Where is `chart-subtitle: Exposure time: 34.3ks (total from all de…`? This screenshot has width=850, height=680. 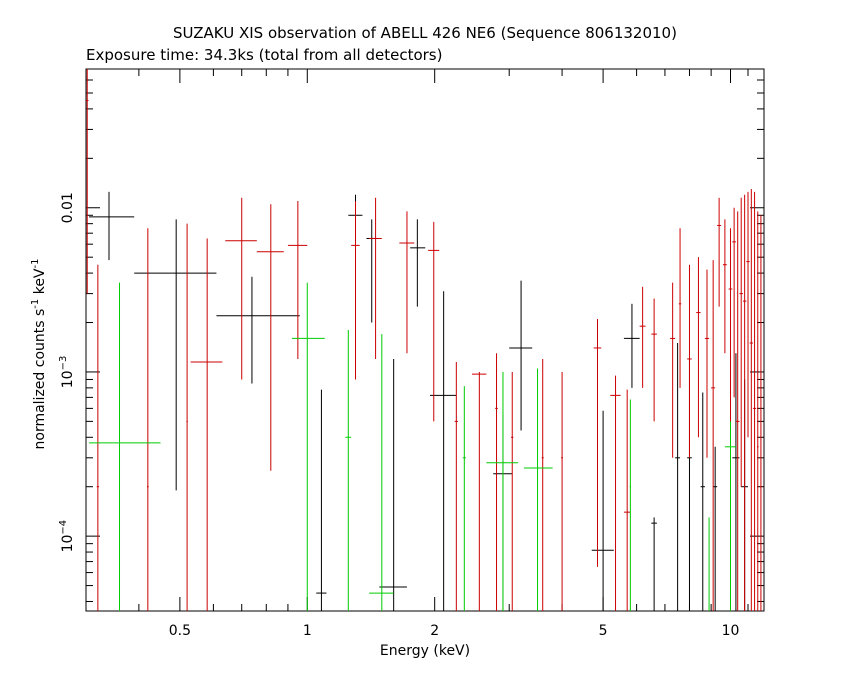
chart-subtitle: Exposure time: 34.3ks (total from all de… is located at coordinates (264, 55).